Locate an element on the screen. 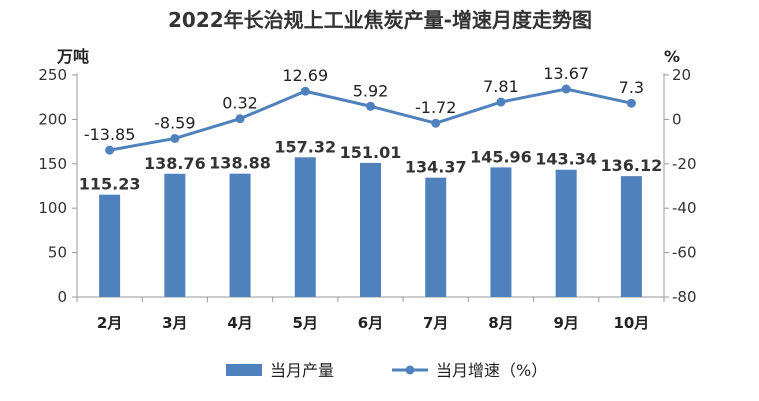  bar-value-label: 134.37 is located at coordinates (436, 167).